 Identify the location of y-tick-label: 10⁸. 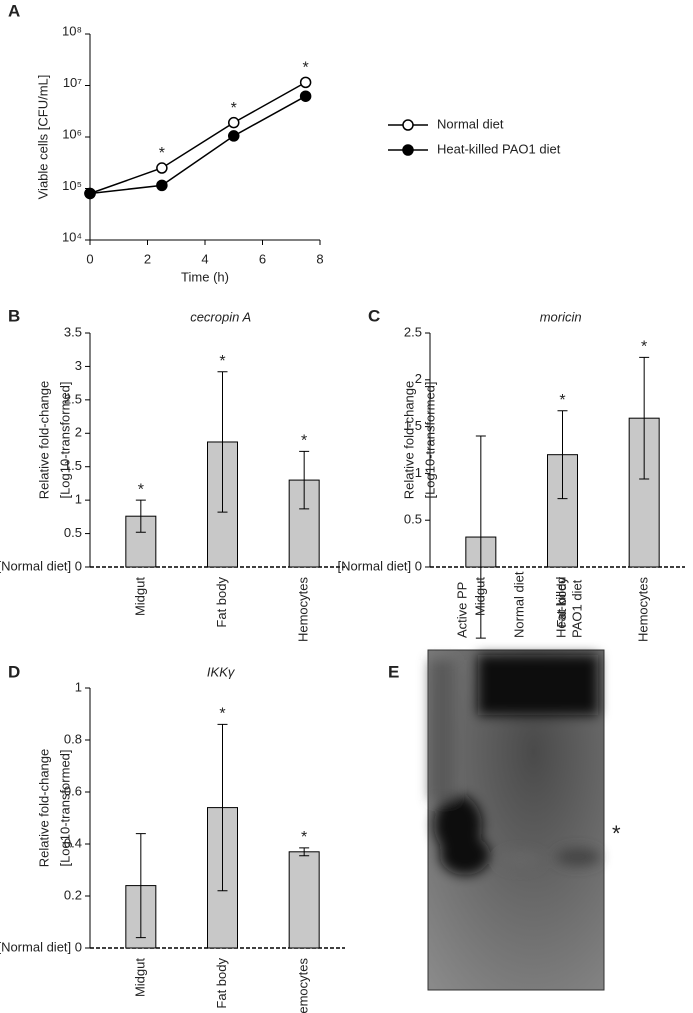
(72, 30).